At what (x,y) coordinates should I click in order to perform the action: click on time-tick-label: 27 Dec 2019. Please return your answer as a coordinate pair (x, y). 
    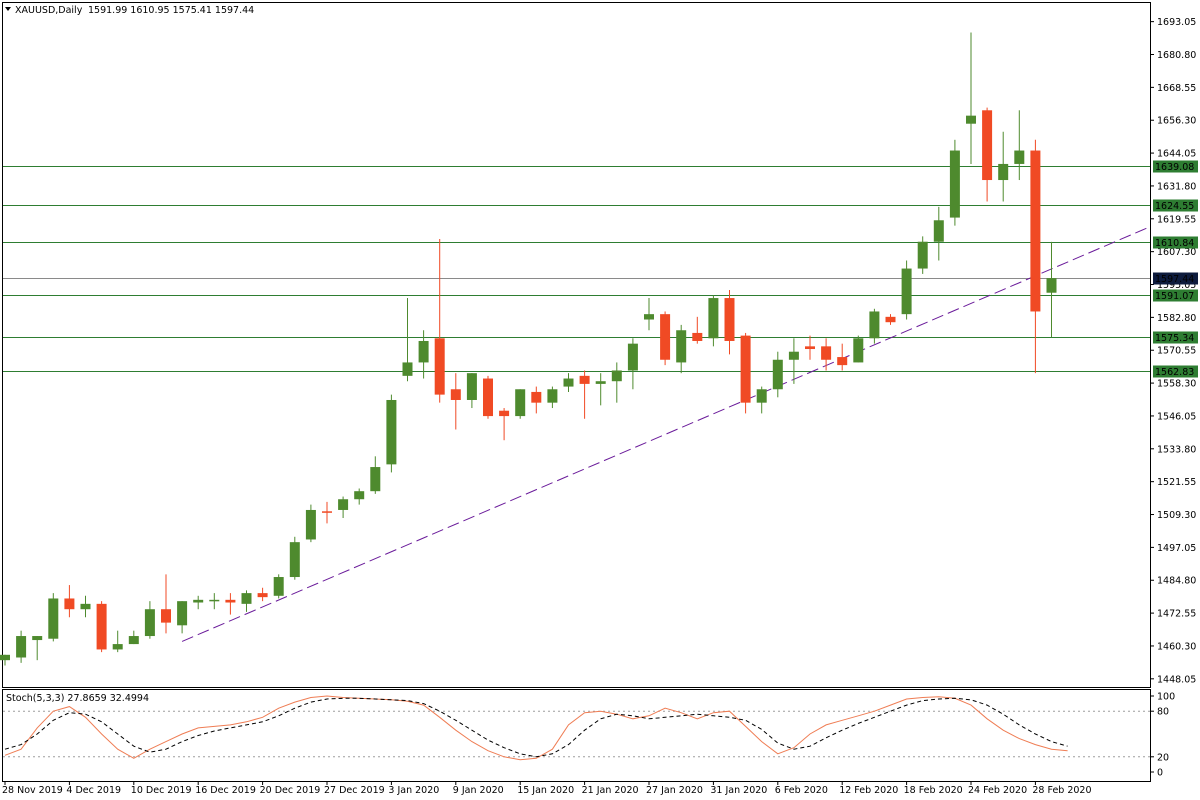
    Looking at the image, I should click on (354, 790).